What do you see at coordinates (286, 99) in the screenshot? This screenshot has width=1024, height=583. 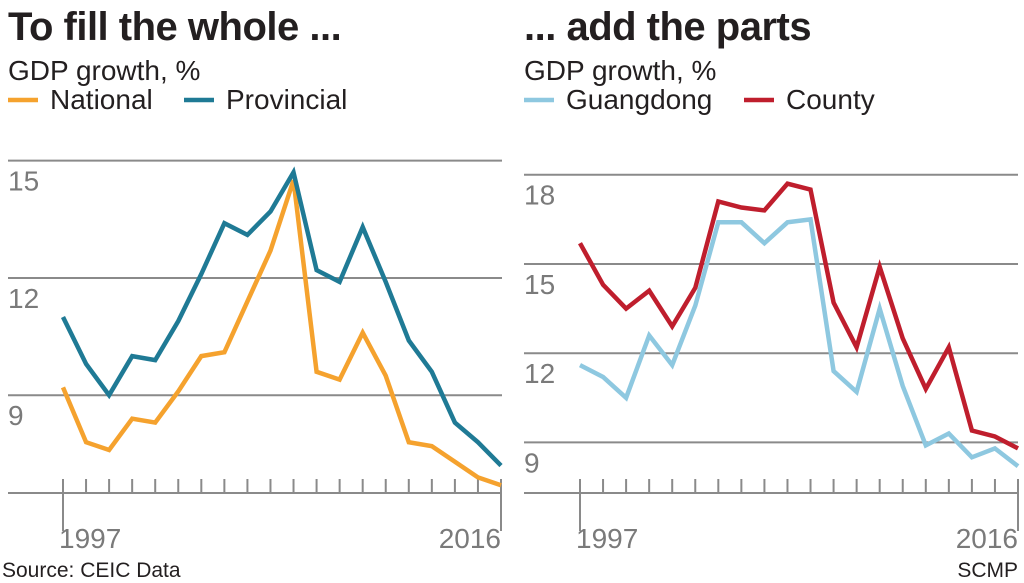 I see `legend-label-provincial: Provincial` at bounding box center [286, 99].